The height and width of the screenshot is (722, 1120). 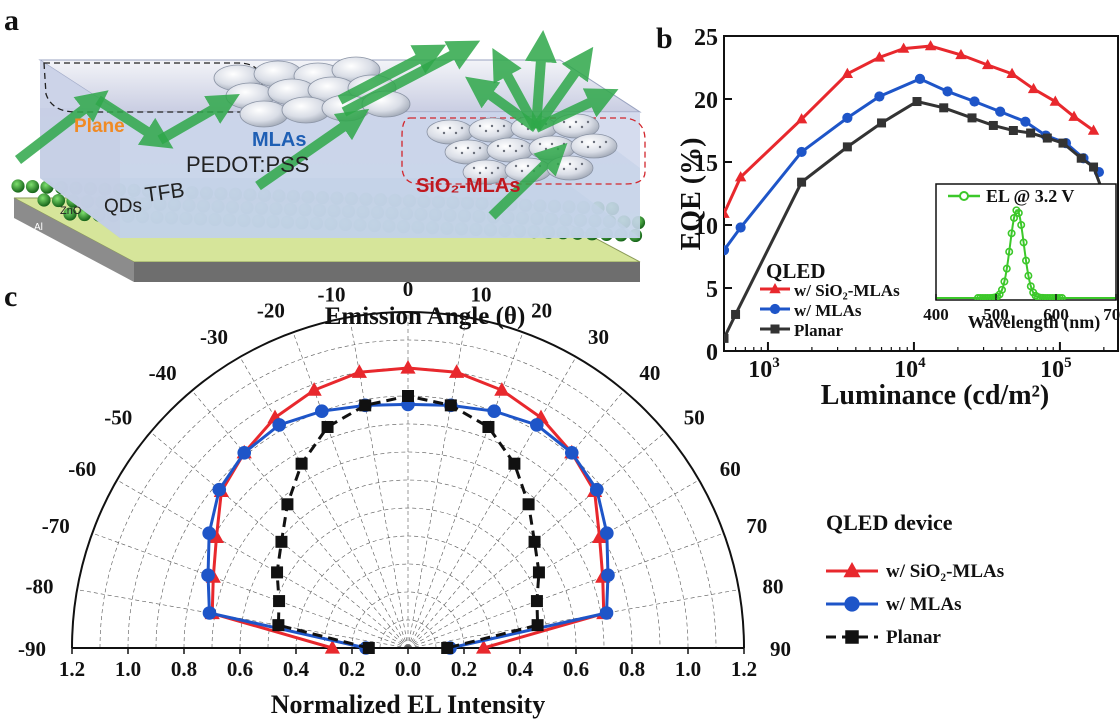 What do you see at coordinates (1026, 254) in the screenshot?
I see `inset-el-spectrum` at bounding box center [1026, 254].